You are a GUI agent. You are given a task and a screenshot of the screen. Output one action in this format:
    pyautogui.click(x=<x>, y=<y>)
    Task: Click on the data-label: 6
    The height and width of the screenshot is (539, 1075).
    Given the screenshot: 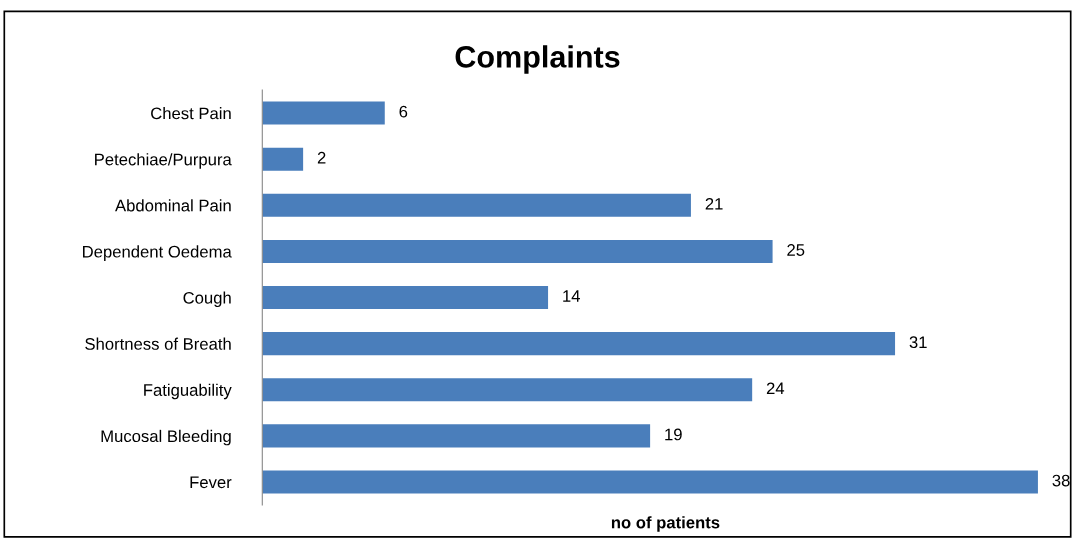 What is the action you would take?
    pyautogui.click(x=403, y=111)
    